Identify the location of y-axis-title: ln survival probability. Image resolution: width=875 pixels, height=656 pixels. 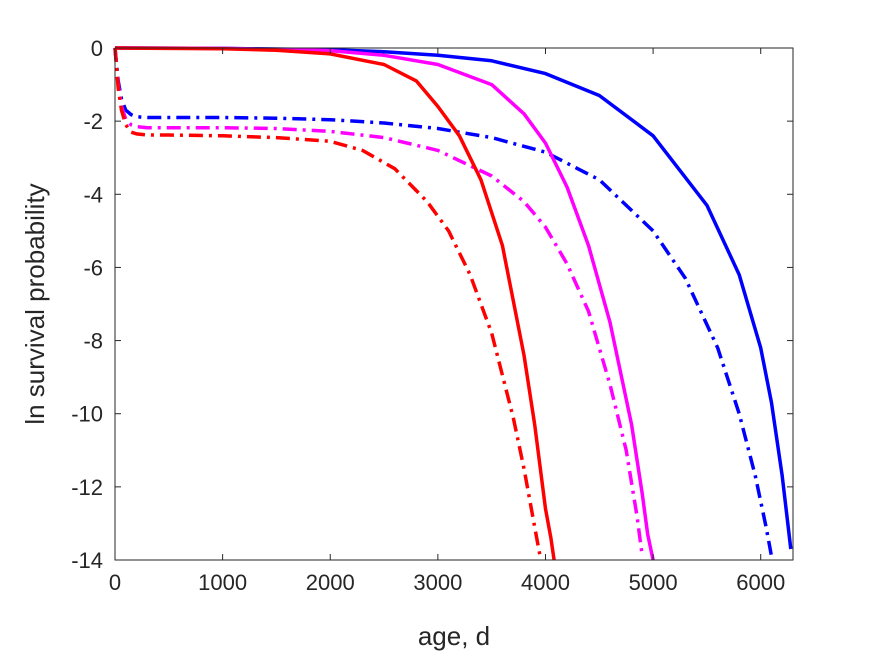
(35, 303).